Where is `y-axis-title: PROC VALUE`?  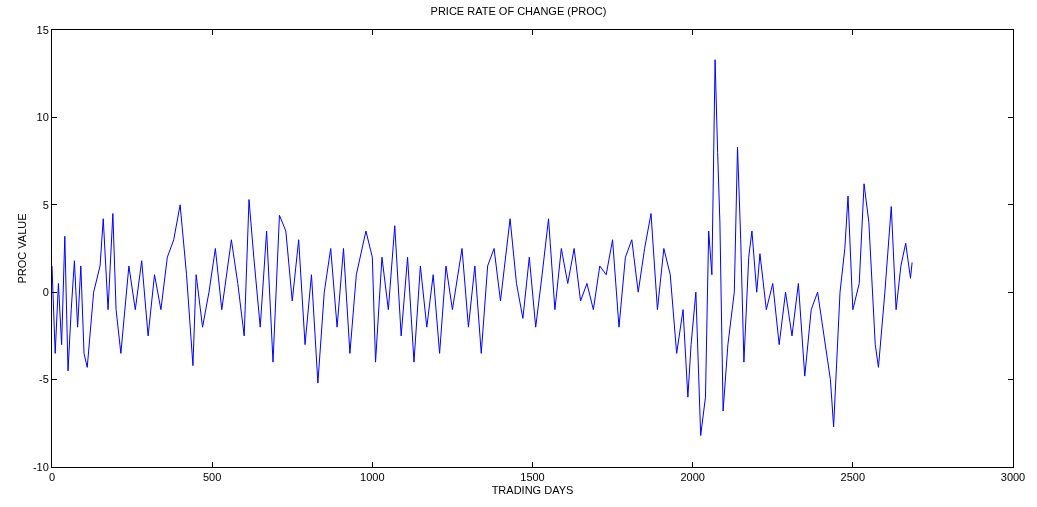
y-axis-title: PROC VALUE is located at coordinates (21, 248).